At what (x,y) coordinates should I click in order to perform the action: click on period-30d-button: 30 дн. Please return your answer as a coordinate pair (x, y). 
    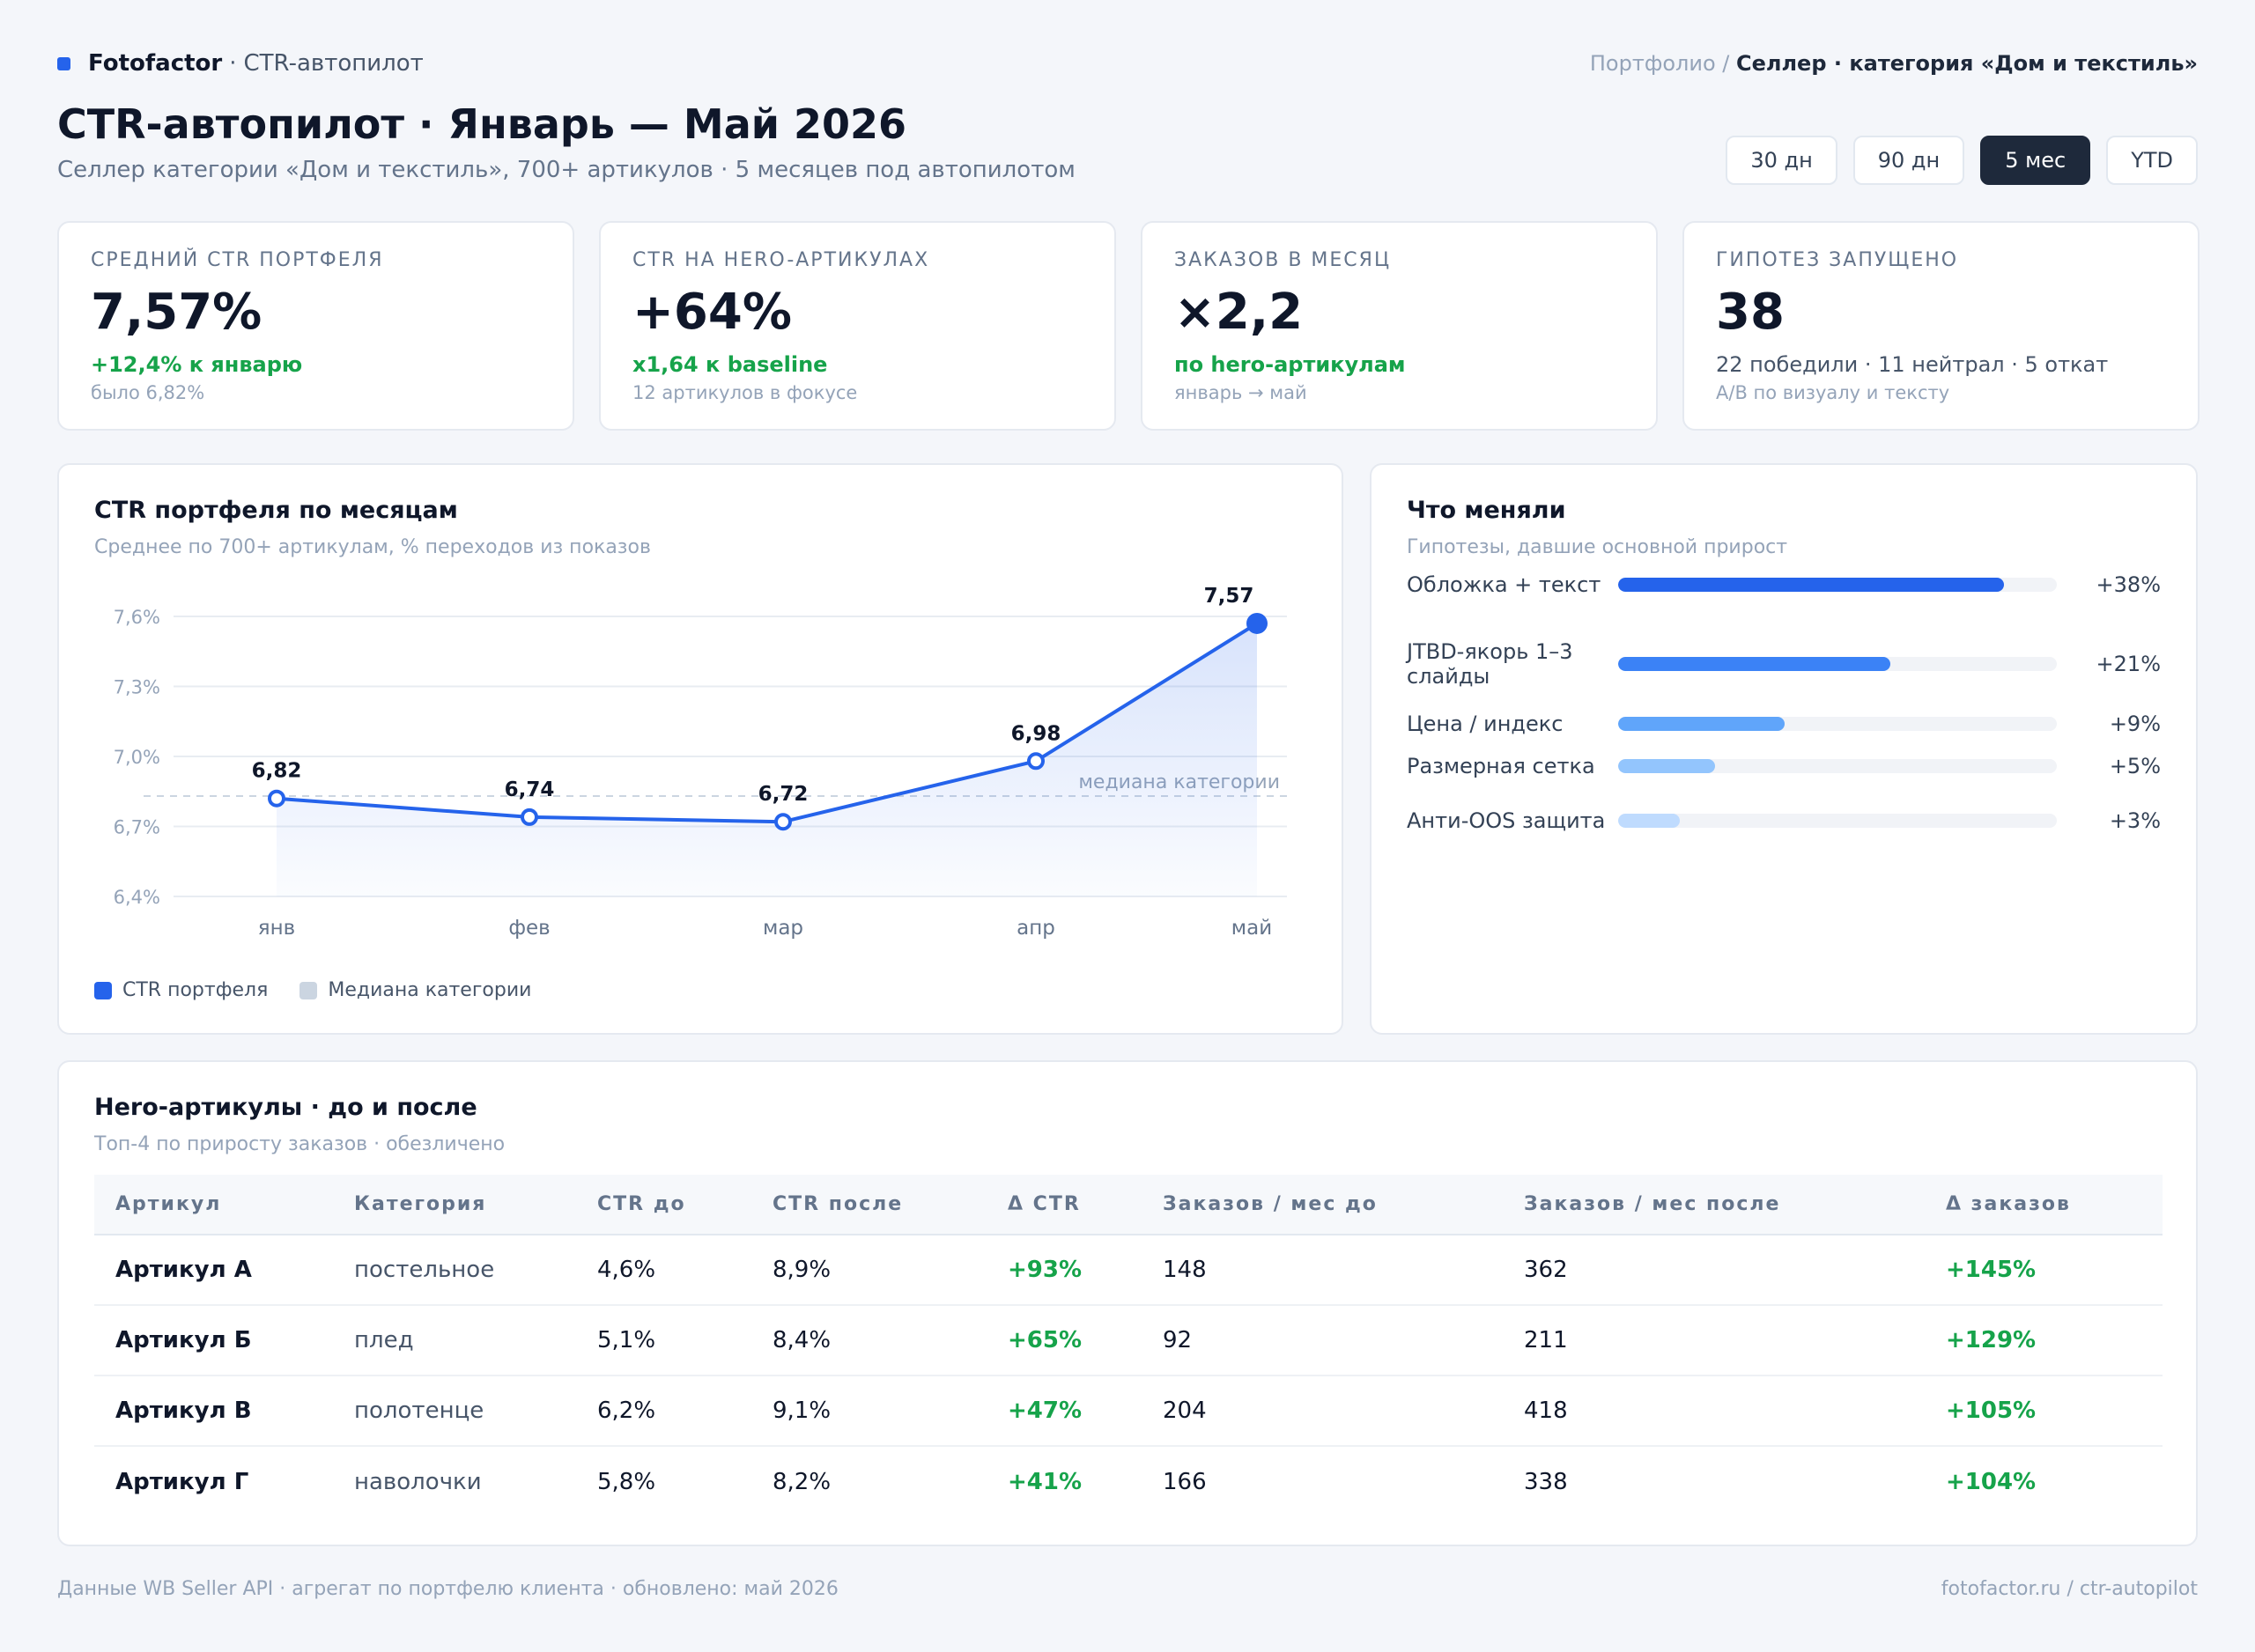
    Looking at the image, I should click on (1781, 160).